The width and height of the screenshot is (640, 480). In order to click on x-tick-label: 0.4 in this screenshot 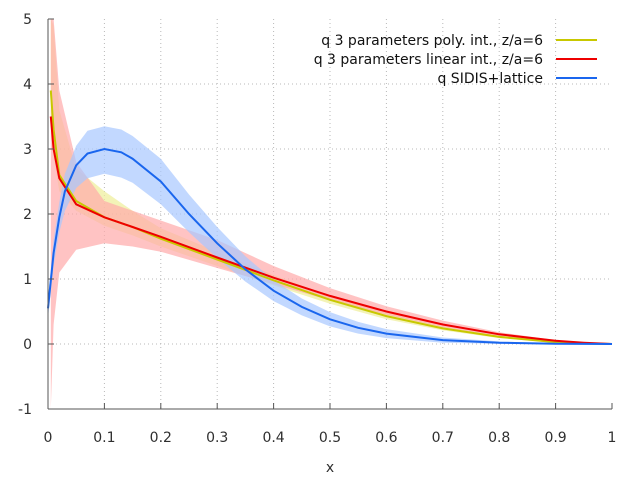, I will do `click(273, 438)`.